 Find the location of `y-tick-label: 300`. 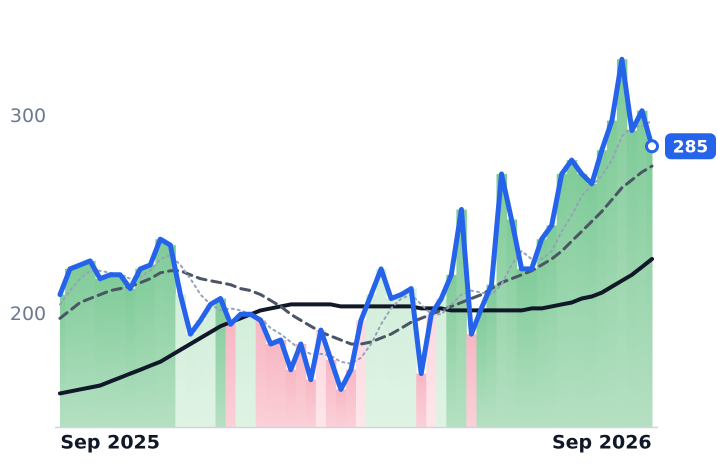

y-tick-label: 300 is located at coordinates (28, 116).